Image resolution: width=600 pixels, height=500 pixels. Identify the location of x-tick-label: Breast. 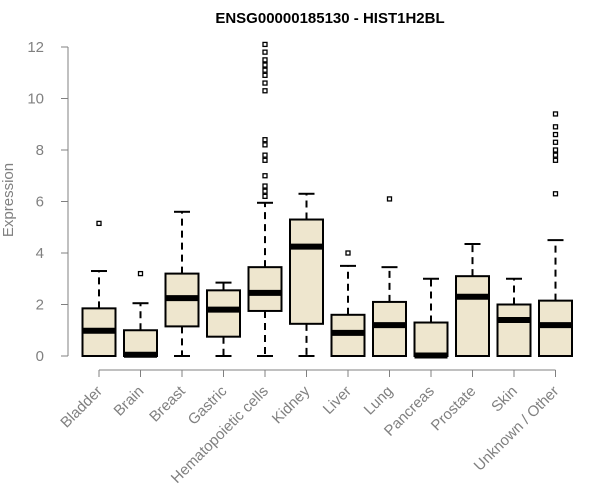
(167, 403).